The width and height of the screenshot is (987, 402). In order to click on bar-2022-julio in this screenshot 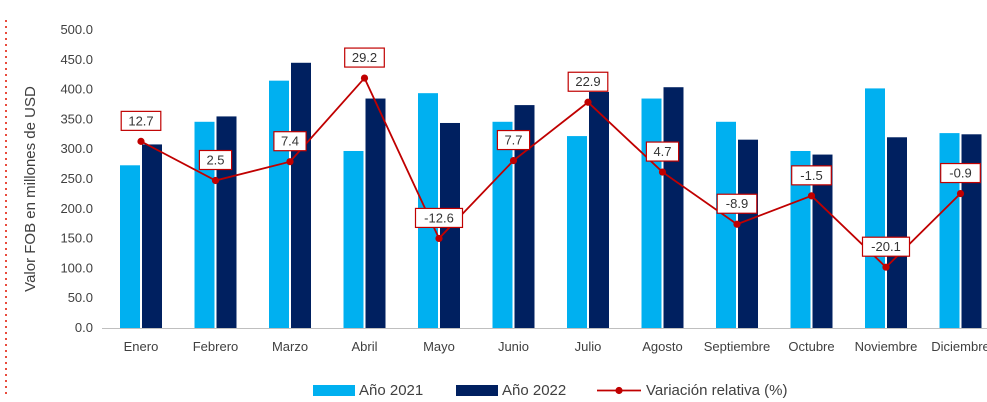, I will do `click(599, 210)`.